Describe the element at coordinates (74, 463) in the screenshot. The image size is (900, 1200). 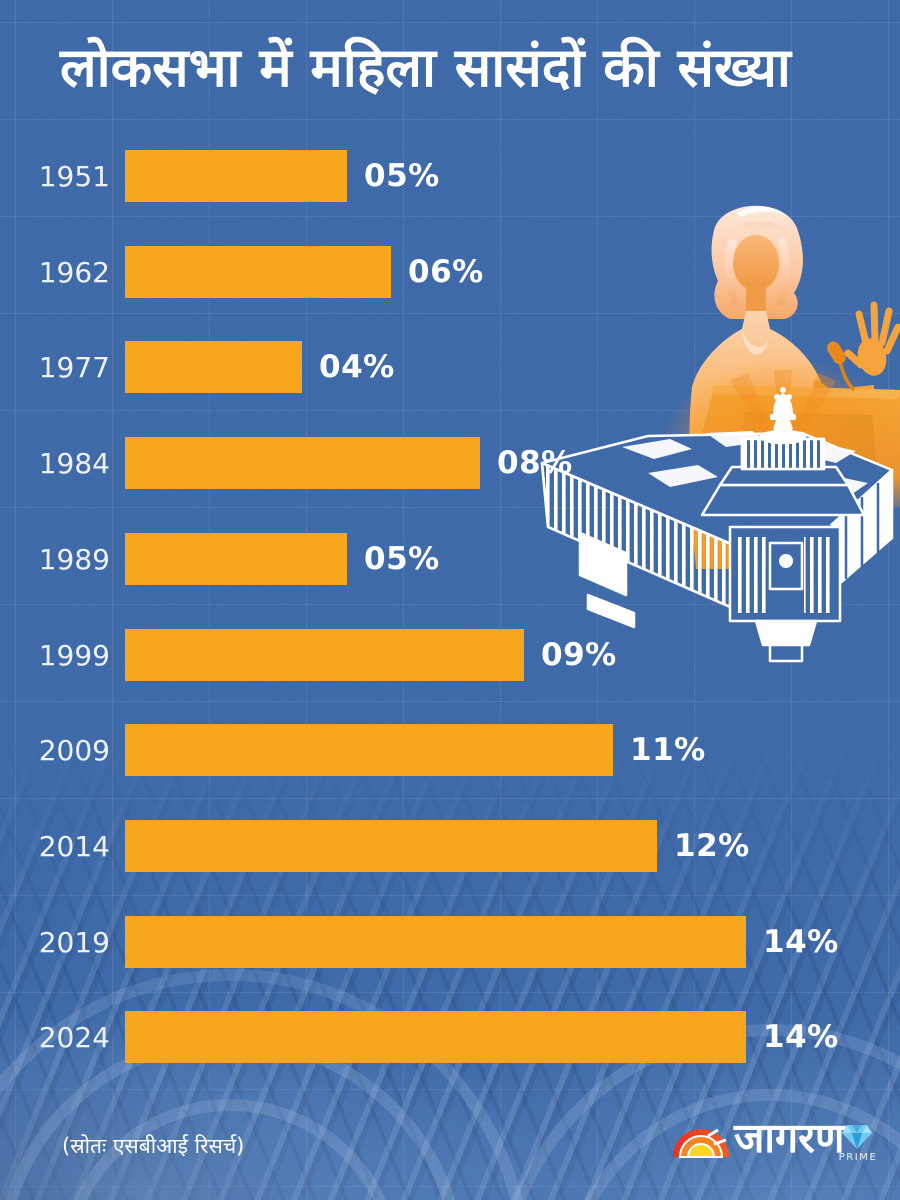
I see `year-label-1984: 1984` at that location.